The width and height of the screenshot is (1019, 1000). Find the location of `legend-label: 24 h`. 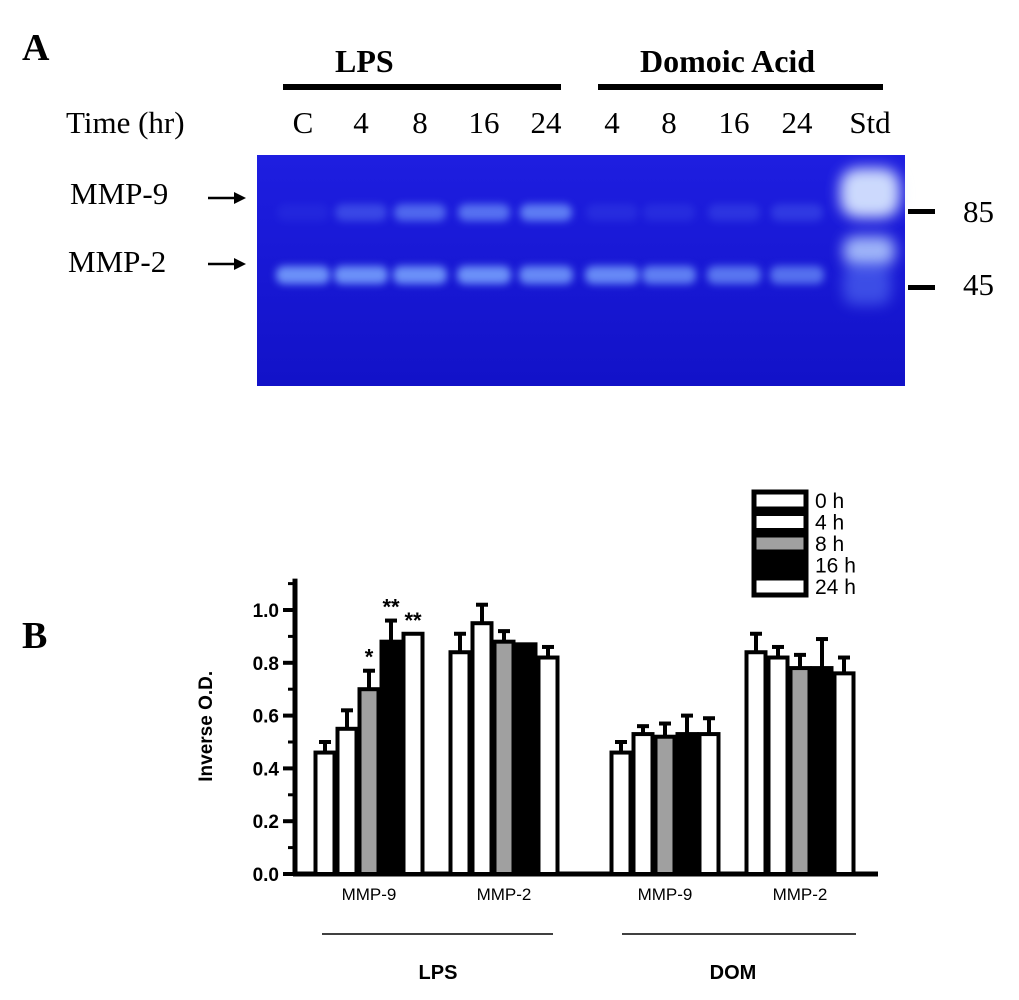

legend-label: 24 h is located at coordinates (835, 587).